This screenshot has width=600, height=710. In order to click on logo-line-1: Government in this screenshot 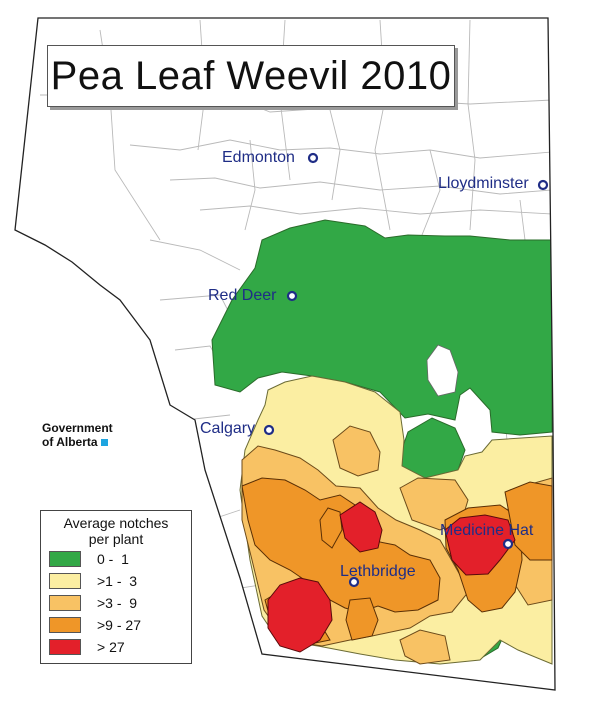, I will do `click(77, 428)`.